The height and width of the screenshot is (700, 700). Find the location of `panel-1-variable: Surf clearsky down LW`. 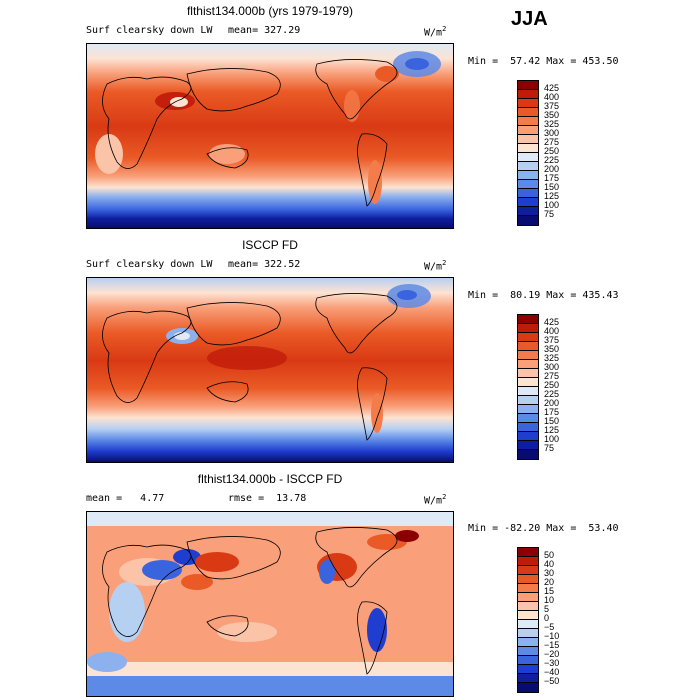

panel-1-variable: Surf clearsky down LW is located at coordinates (149, 30).